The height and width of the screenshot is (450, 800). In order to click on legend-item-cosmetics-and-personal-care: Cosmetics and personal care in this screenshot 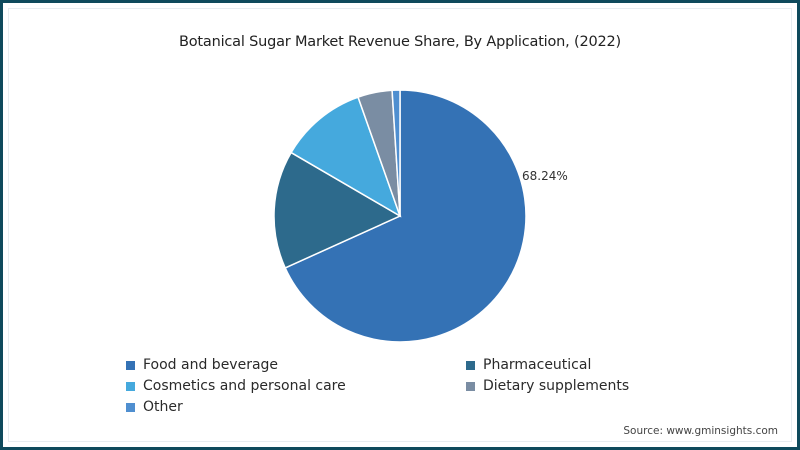, I will do `click(236, 386)`.